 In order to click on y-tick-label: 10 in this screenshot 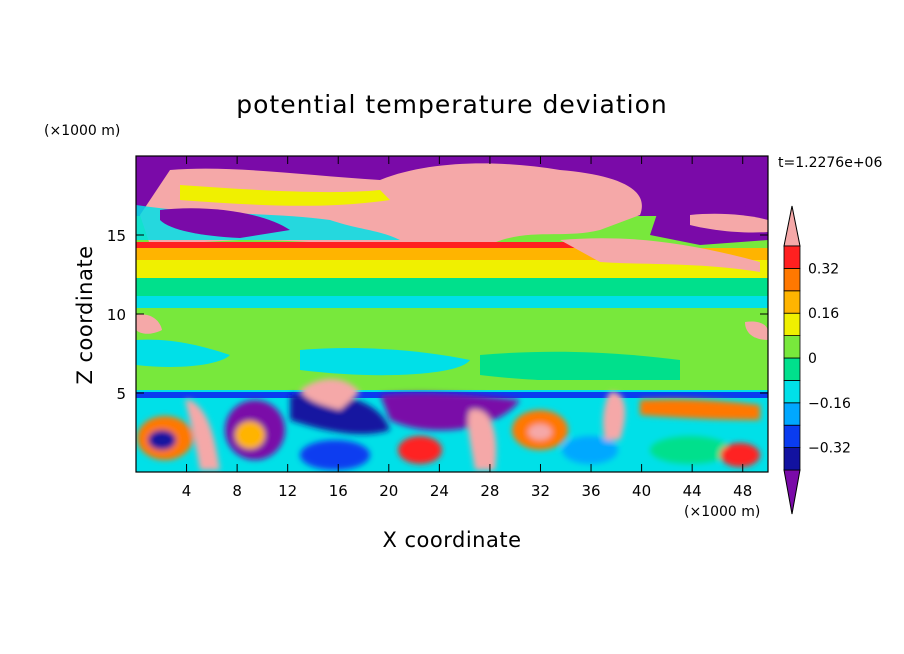, I will do `click(116, 315)`.